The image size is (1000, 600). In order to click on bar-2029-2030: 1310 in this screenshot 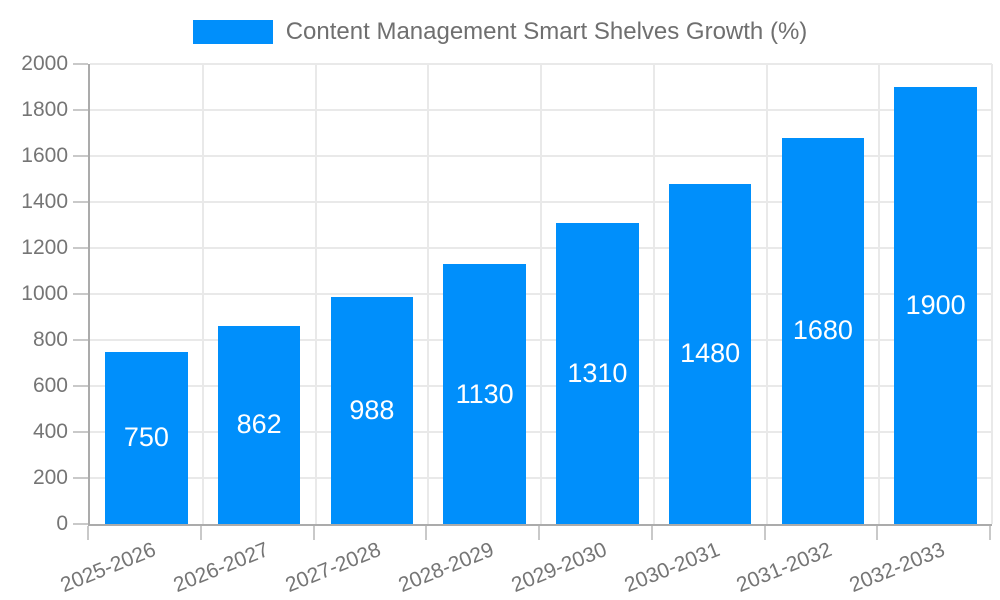, I will do `click(597, 373)`.